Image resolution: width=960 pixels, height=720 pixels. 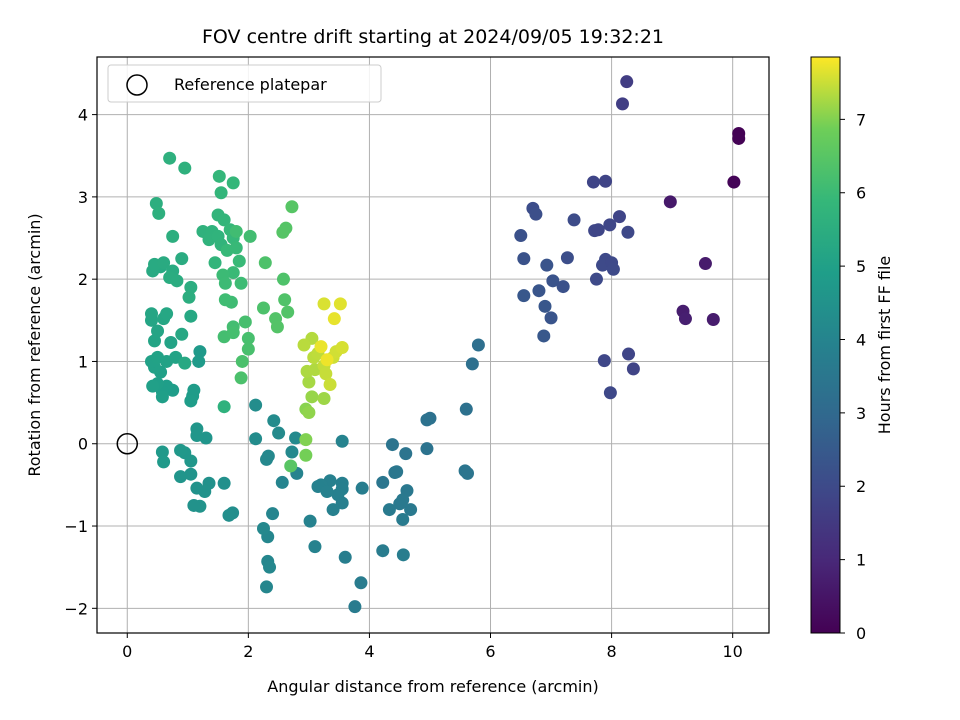 What do you see at coordinates (137, 85) in the screenshot?
I see `legend-marker-open-circle` at bounding box center [137, 85].